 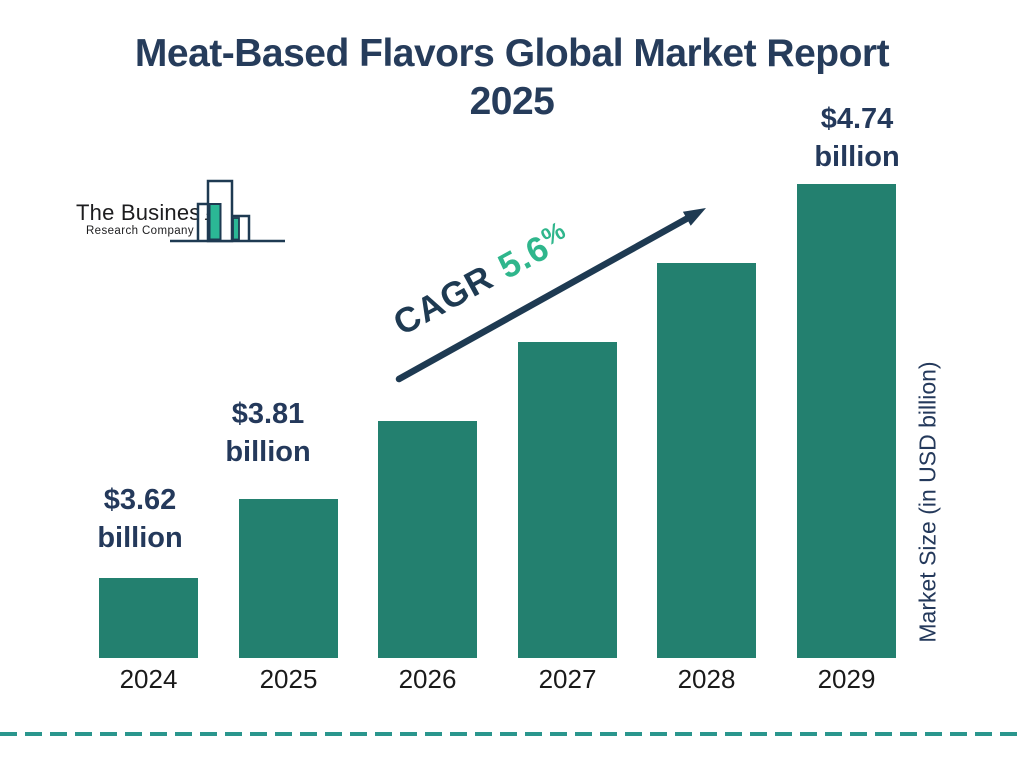 I want to click on x-tick-2029: 2029, so click(x=846, y=679).